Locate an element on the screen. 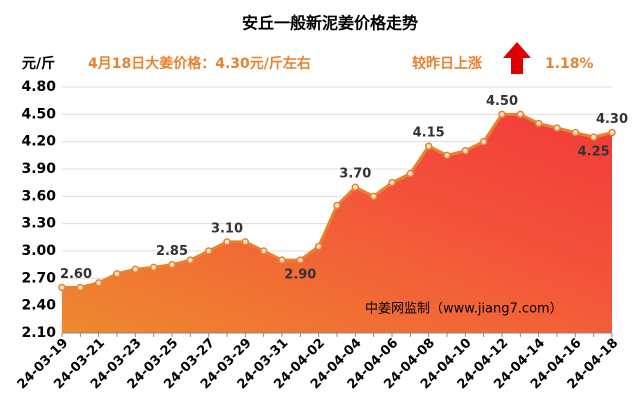  y-tick-label: 3.00 is located at coordinates (38, 251).